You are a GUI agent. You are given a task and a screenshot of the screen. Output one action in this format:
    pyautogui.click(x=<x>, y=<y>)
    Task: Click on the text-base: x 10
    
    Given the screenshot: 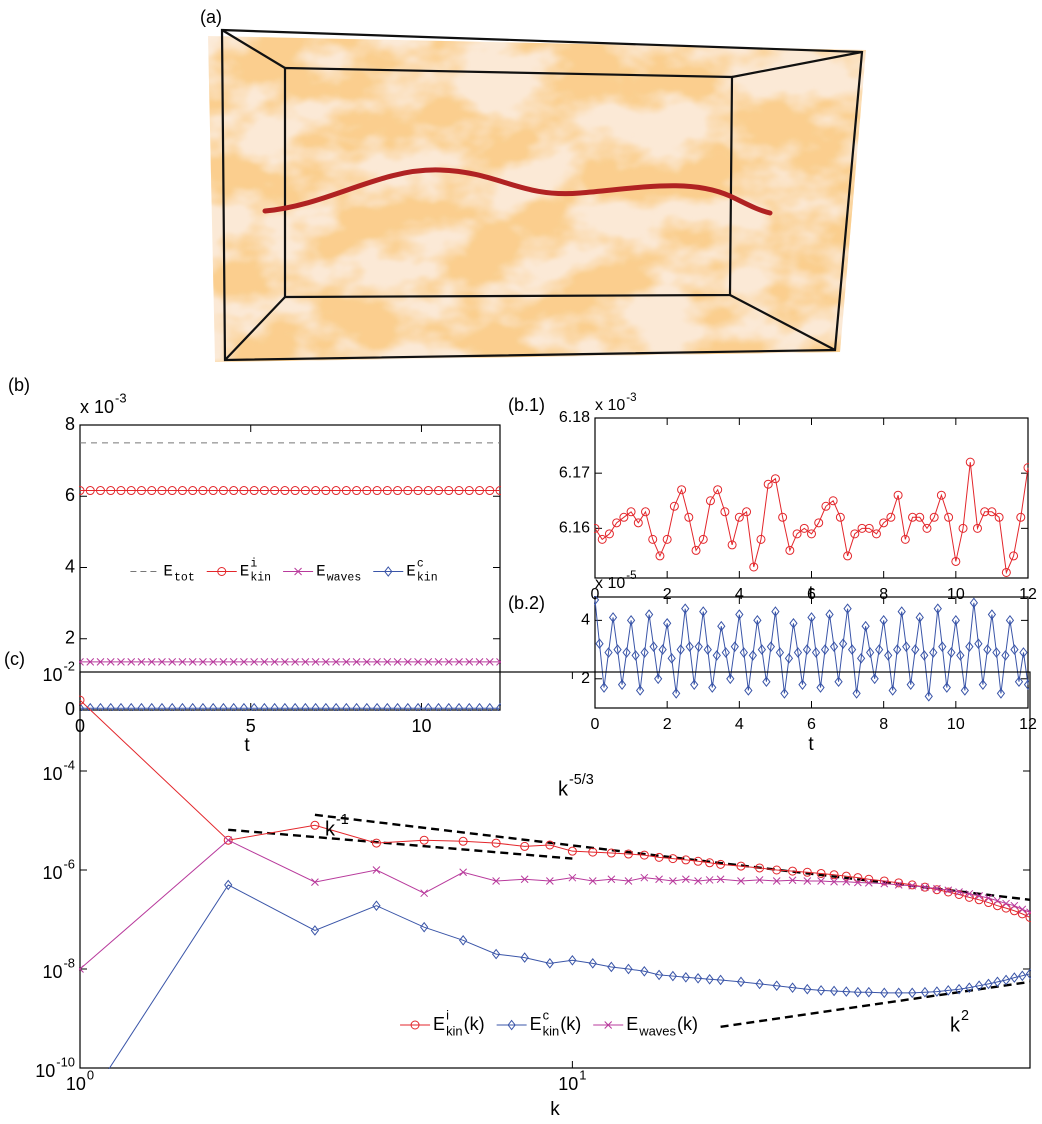 What is the action you would take?
    pyautogui.click(x=610, y=405)
    